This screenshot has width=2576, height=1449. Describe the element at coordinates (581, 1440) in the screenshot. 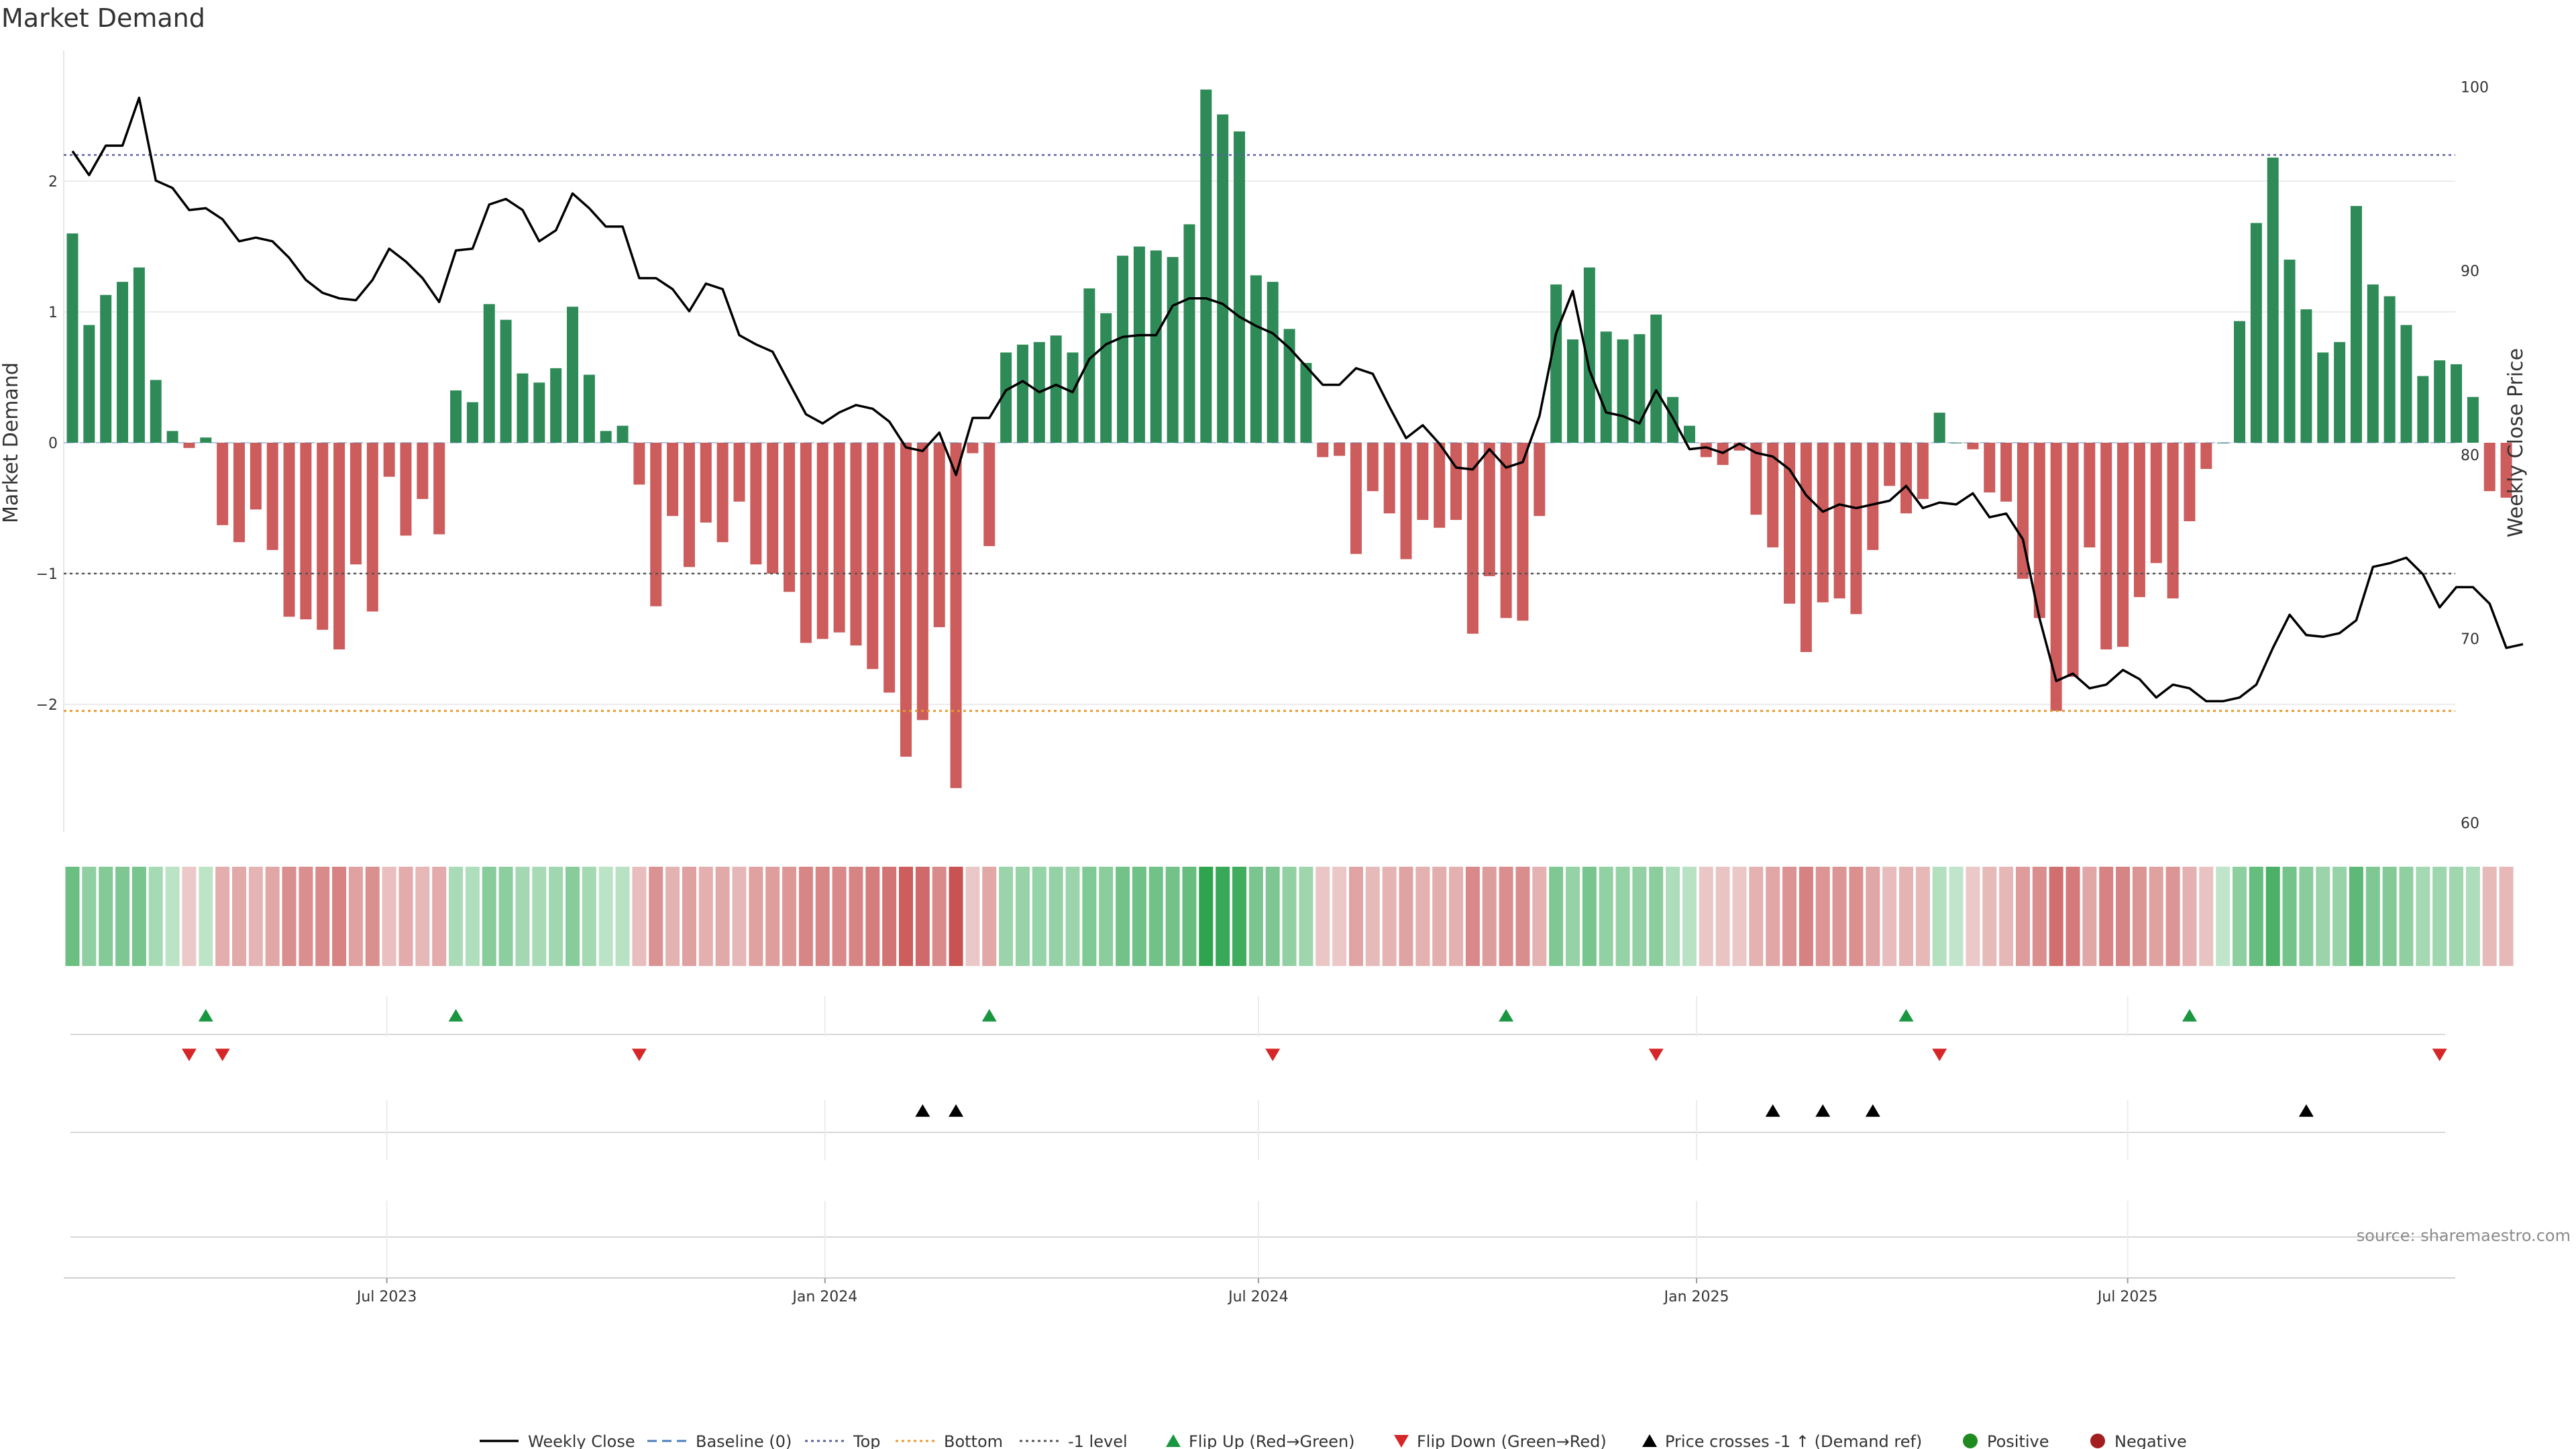

I see `legend-label: Weekly Close` at that location.